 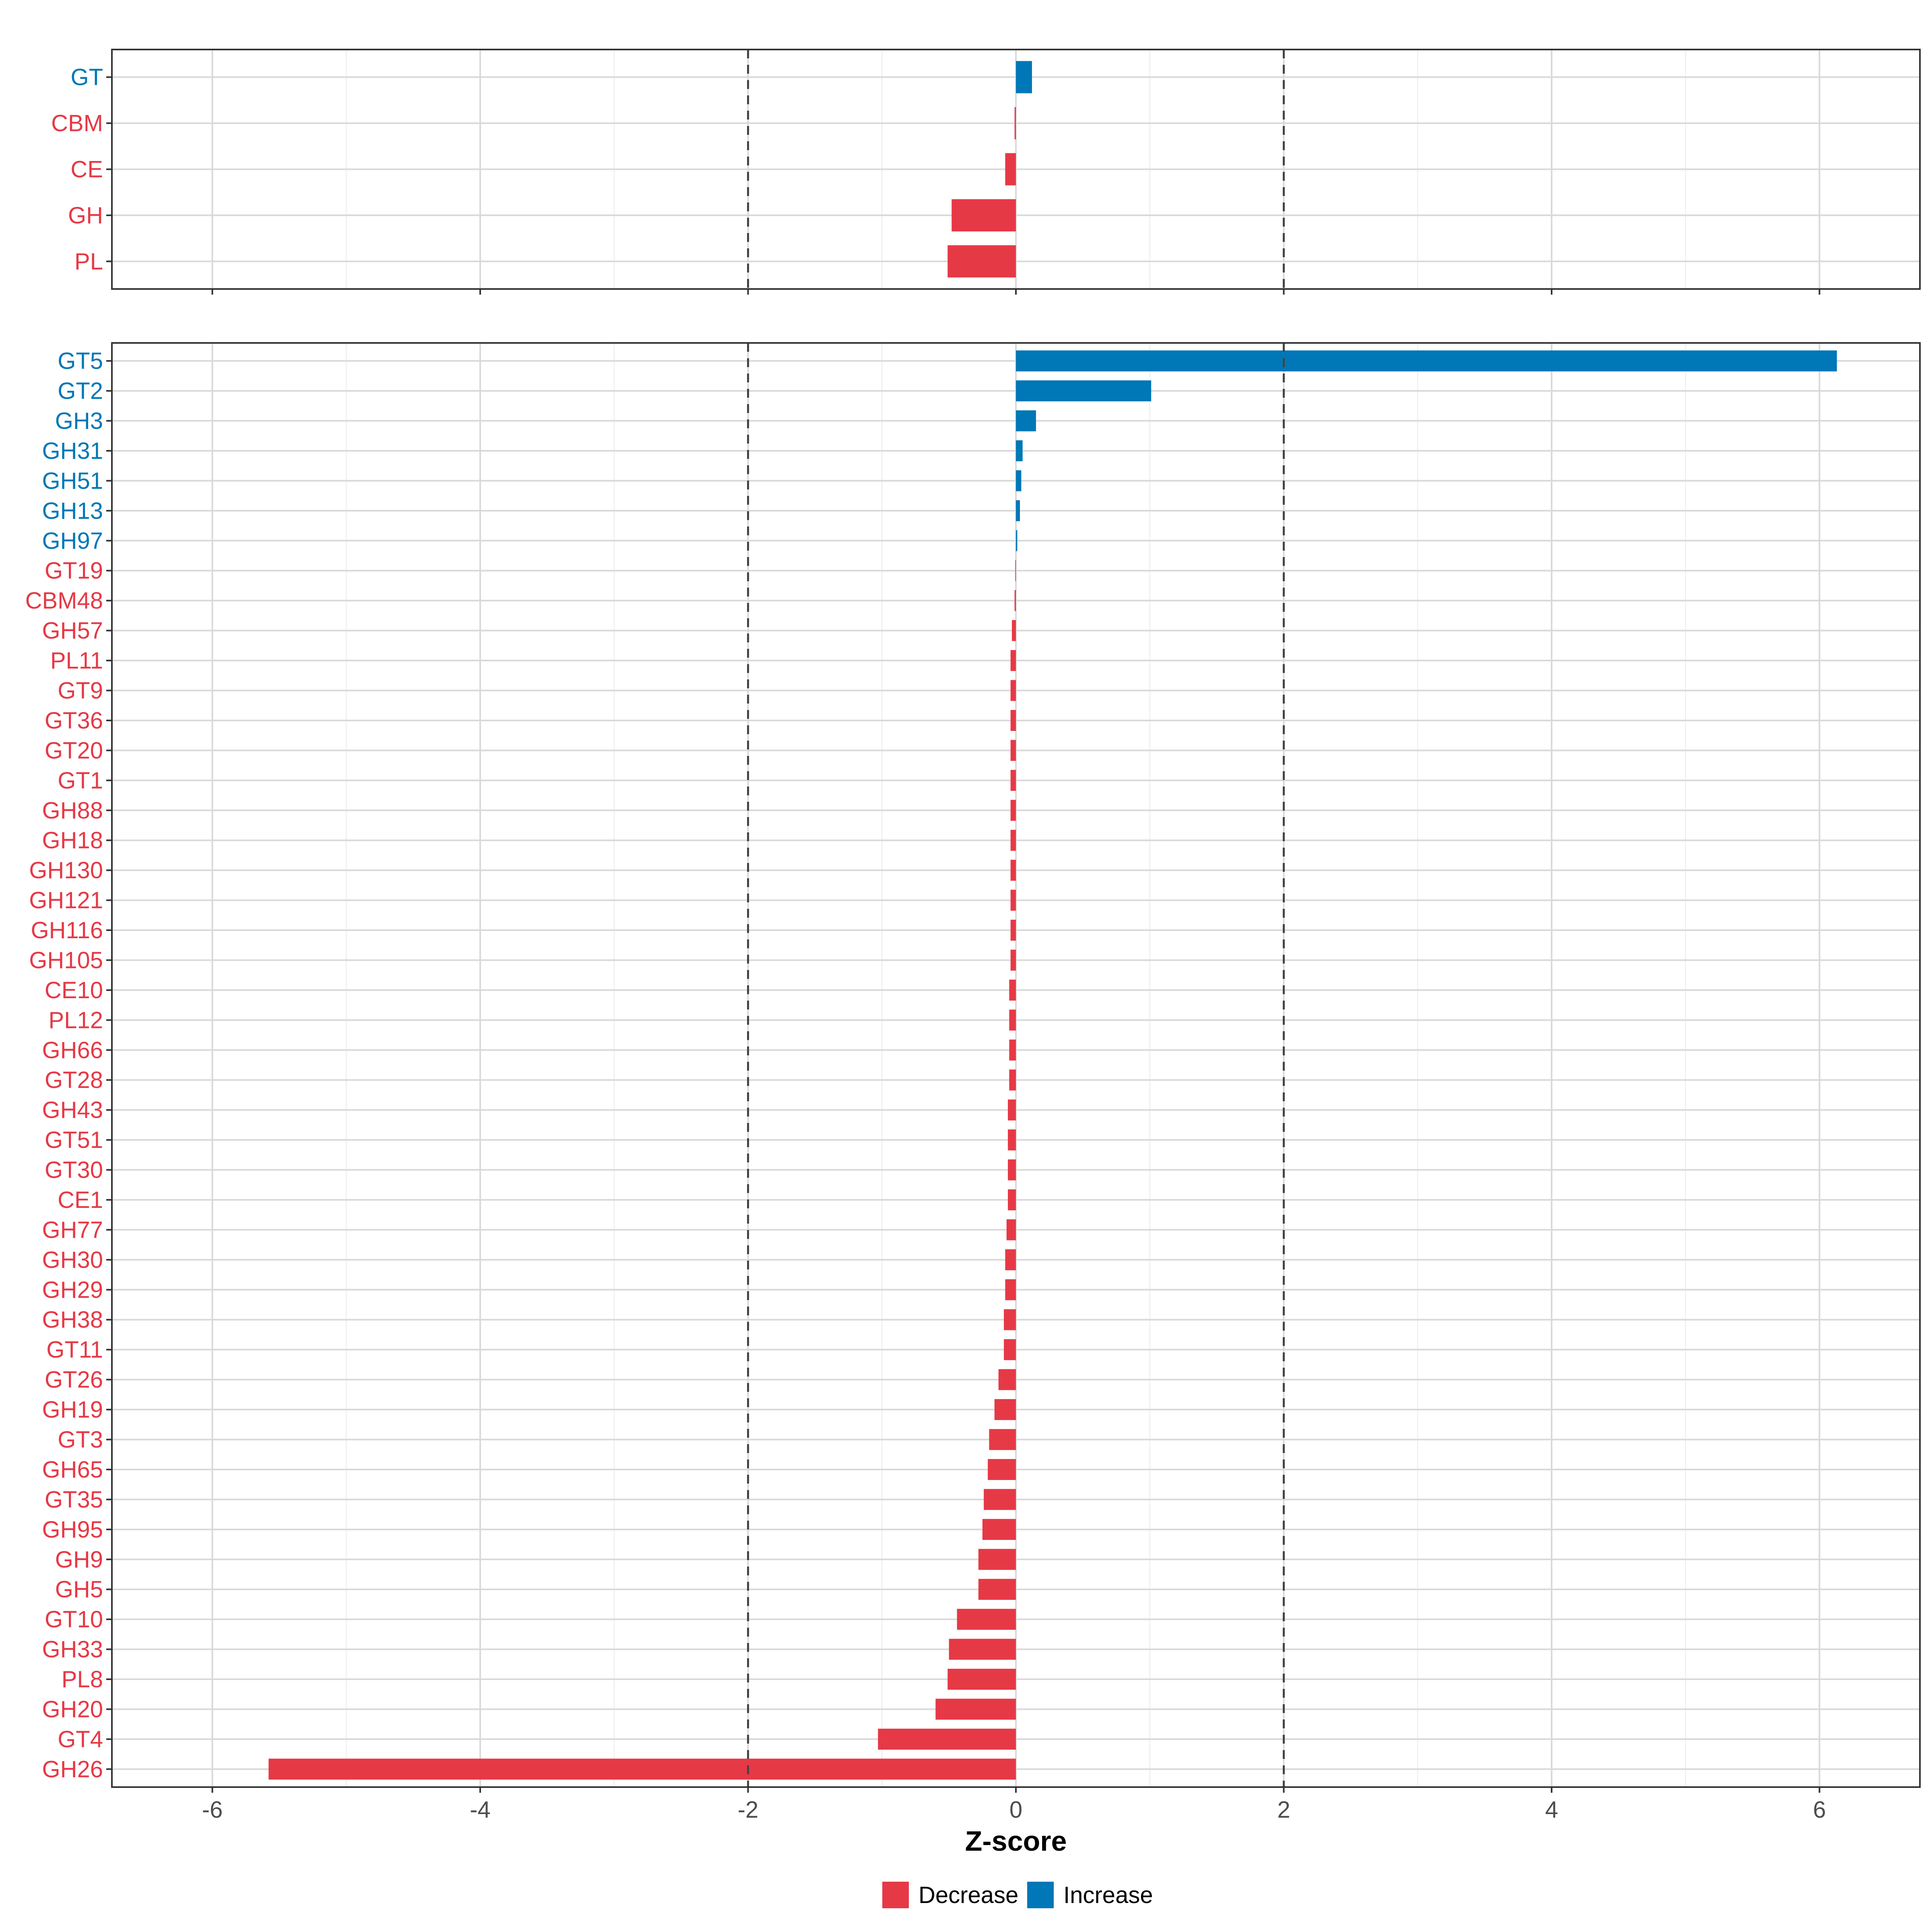 I want to click on category-label-GT36: GT36, so click(x=74, y=721).